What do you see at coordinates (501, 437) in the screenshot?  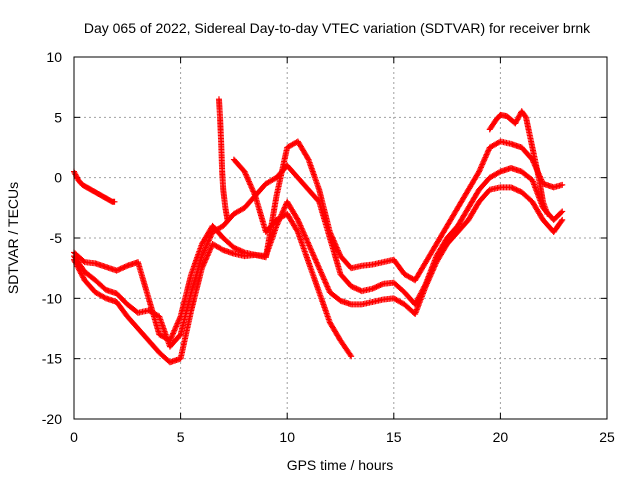 I see `x-tick-label: 20` at bounding box center [501, 437].